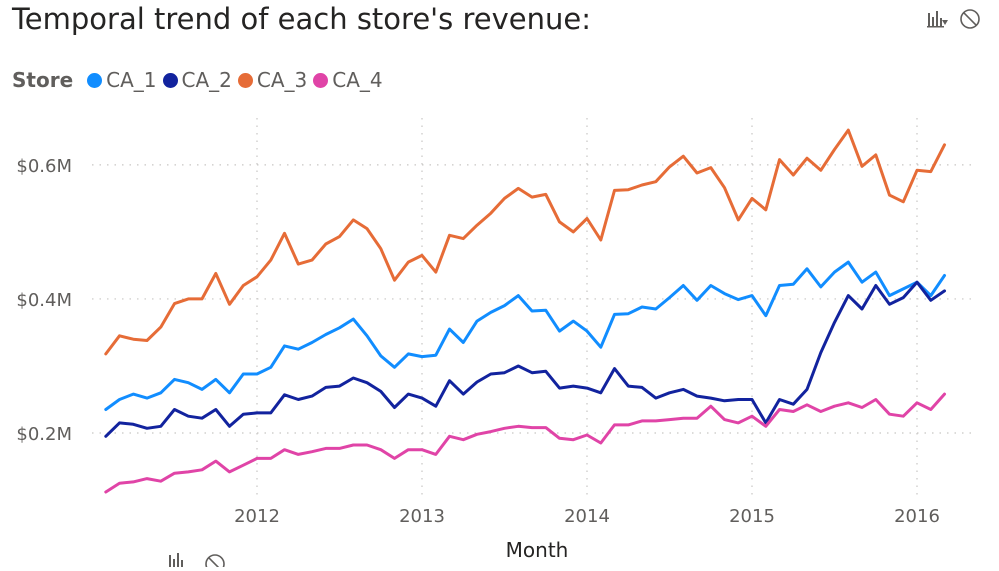 This screenshot has width=999, height=571. I want to click on legend: Store CA_1 CA_2 CA_3 CA_4, so click(200, 80).